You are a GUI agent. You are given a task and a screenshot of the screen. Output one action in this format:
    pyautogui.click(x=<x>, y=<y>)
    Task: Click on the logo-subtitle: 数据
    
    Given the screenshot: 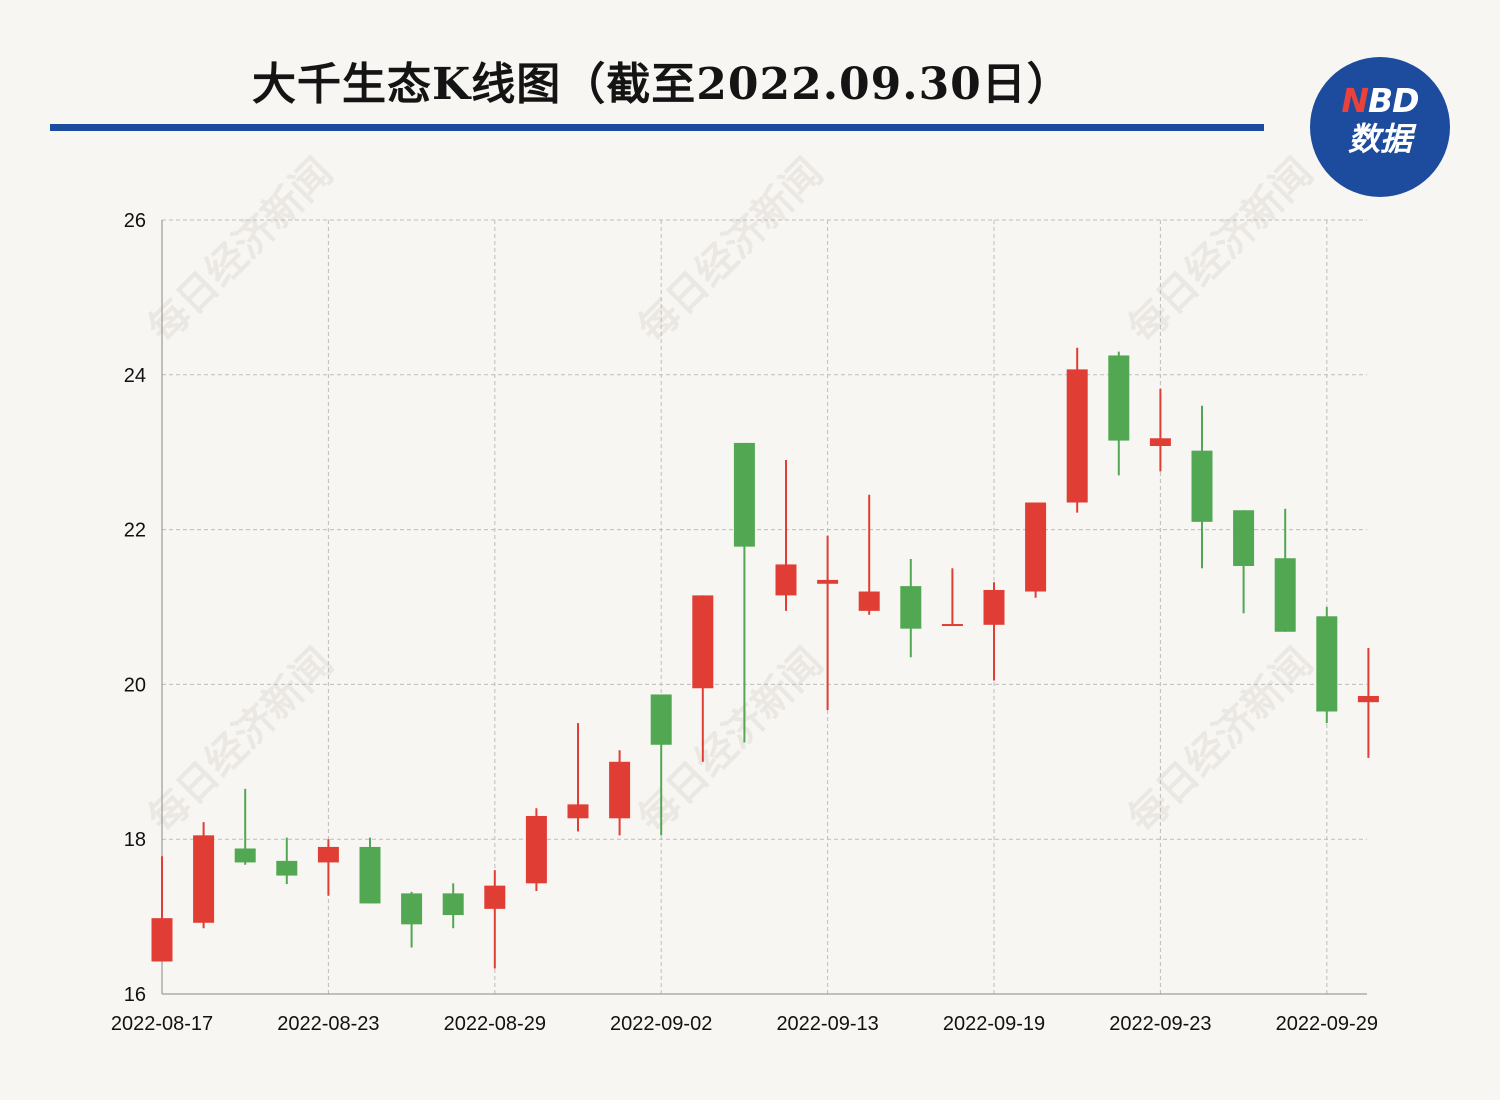 What is the action you would take?
    pyautogui.click(x=1379, y=139)
    